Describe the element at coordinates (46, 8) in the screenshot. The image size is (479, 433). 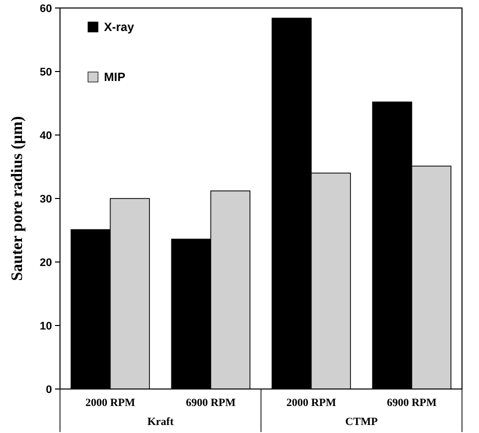
I see `y-tick-label: 60` at that location.